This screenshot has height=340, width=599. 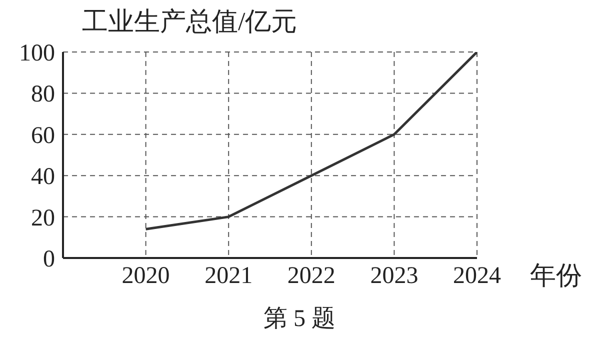 I want to click on y-tick-label: 60, so click(x=43, y=135).